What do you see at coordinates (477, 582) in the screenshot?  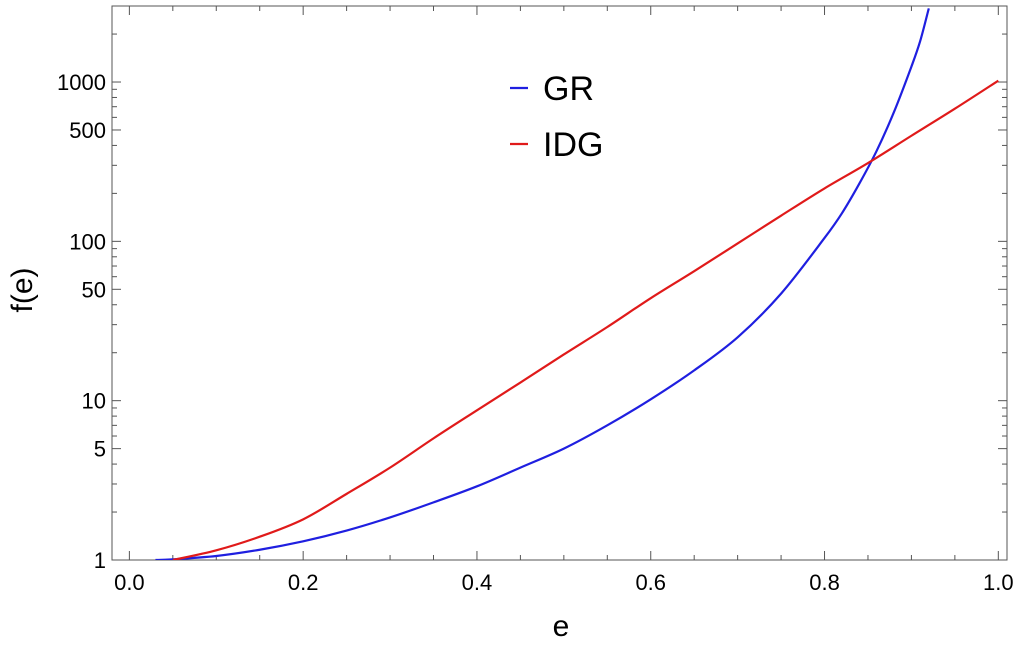 I see `x-tick-label: 0.4` at bounding box center [477, 582].